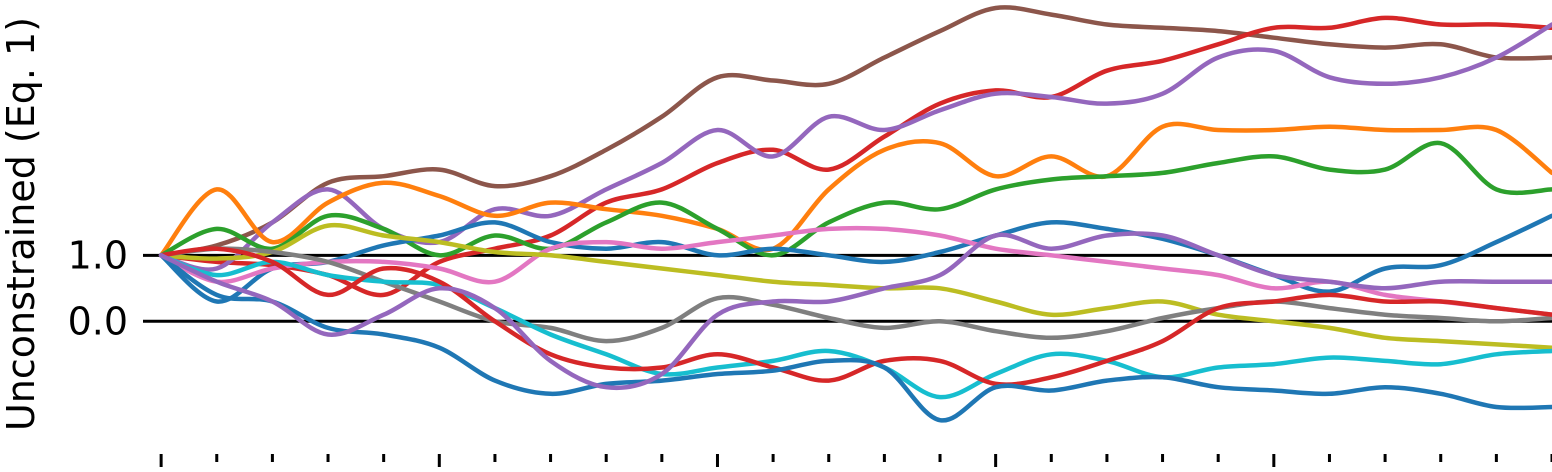  Describe the element at coordinates (98, 255) in the screenshot. I see `y-tick-label: 1.0` at that location.